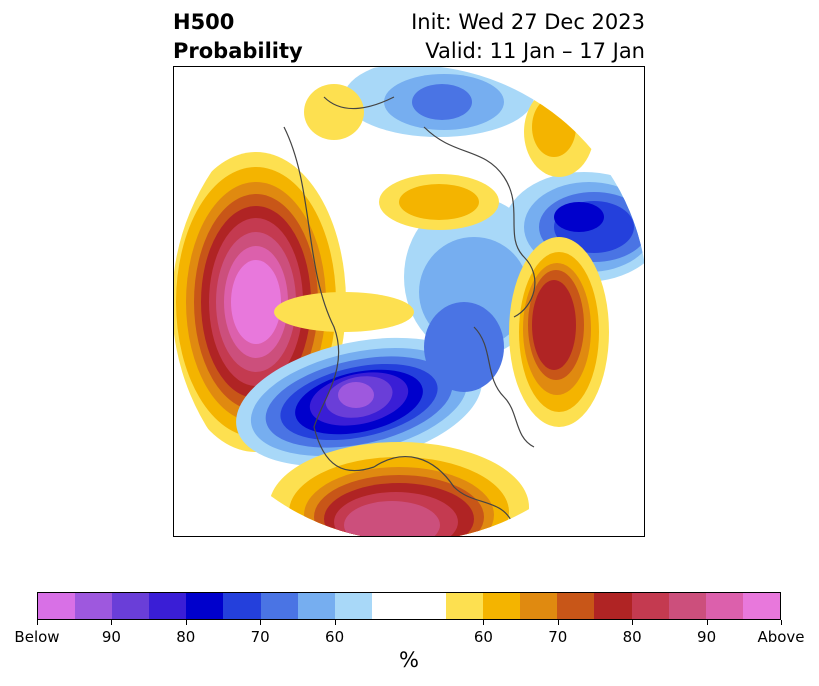 This screenshot has height=686, width=819. What do you see at coordinates (559, 332) in the screenshot?
I see `east-asia-ridge-anomaly` at bounding box center [559, 332].